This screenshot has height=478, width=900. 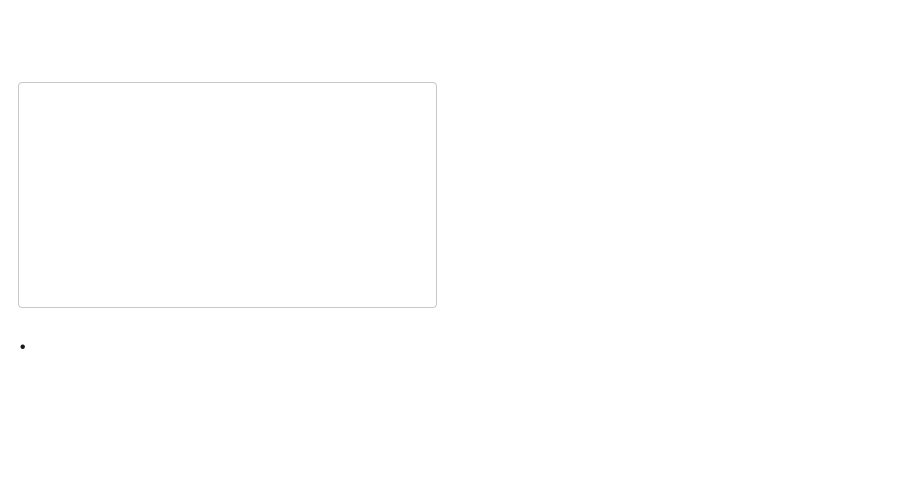 I want to click on list-item: •, so click(x=226, y=348).